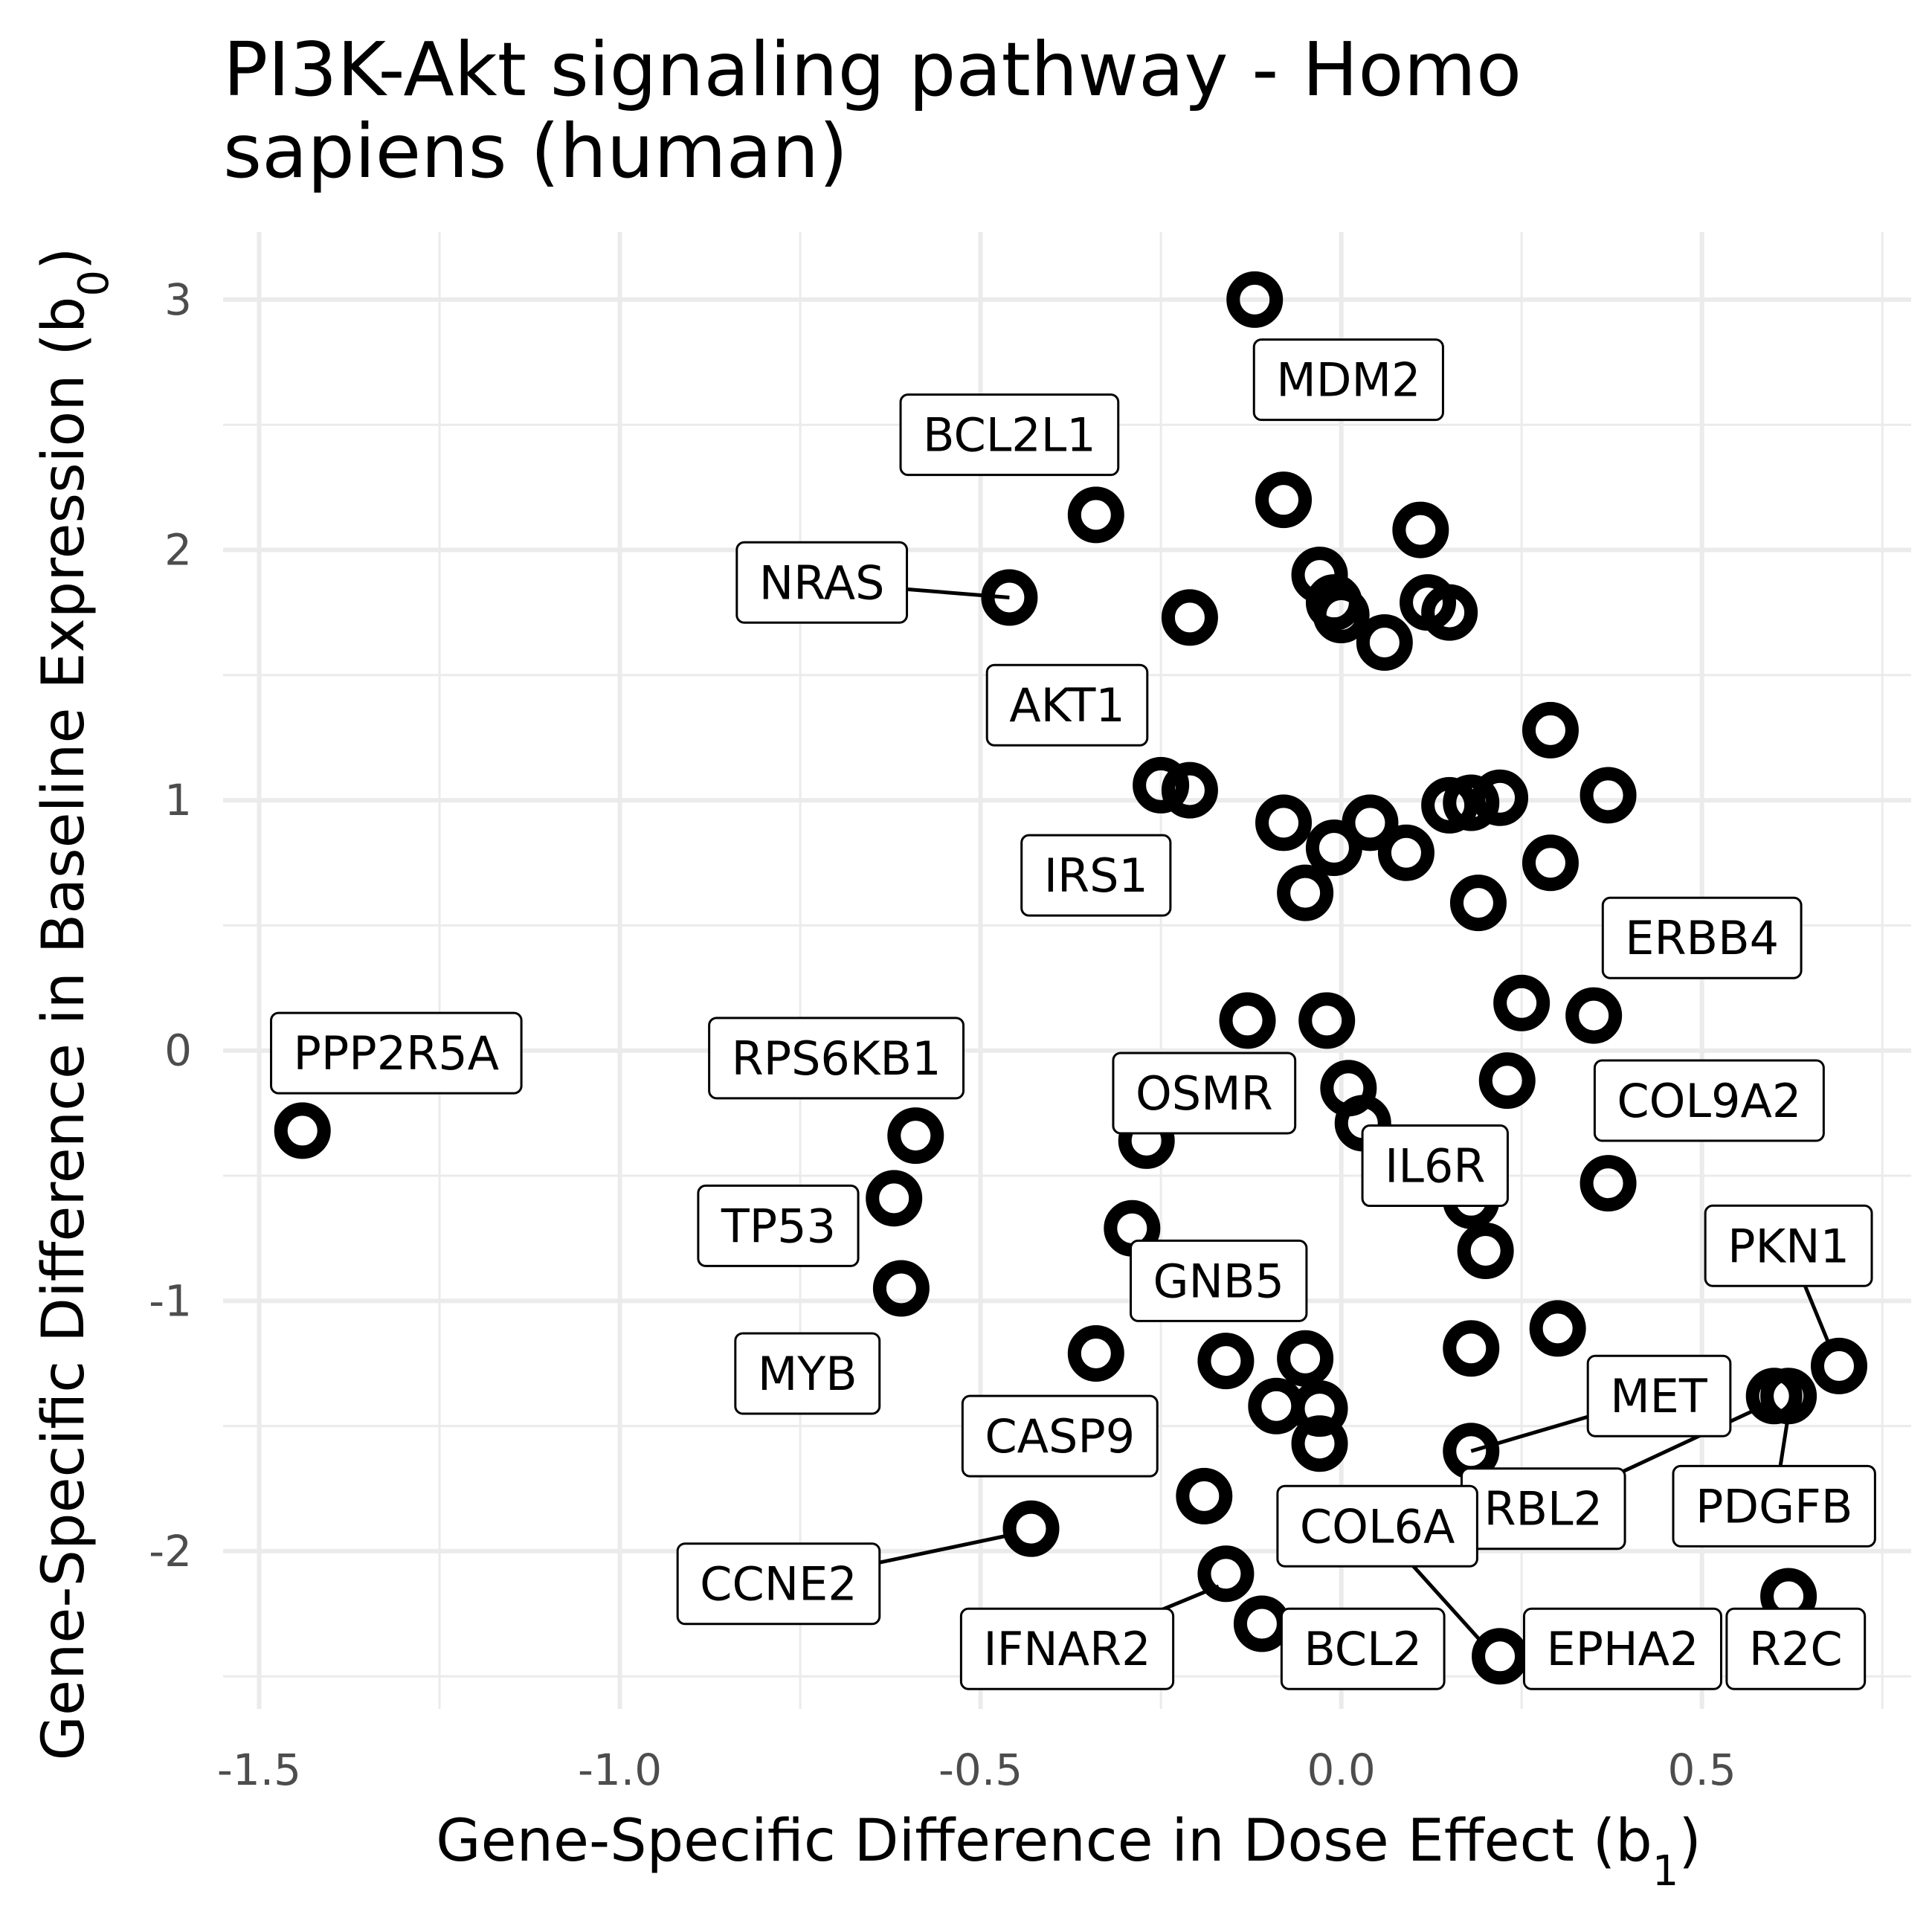  I want to click on point-label: EPHA2, so click(1622, 1648).